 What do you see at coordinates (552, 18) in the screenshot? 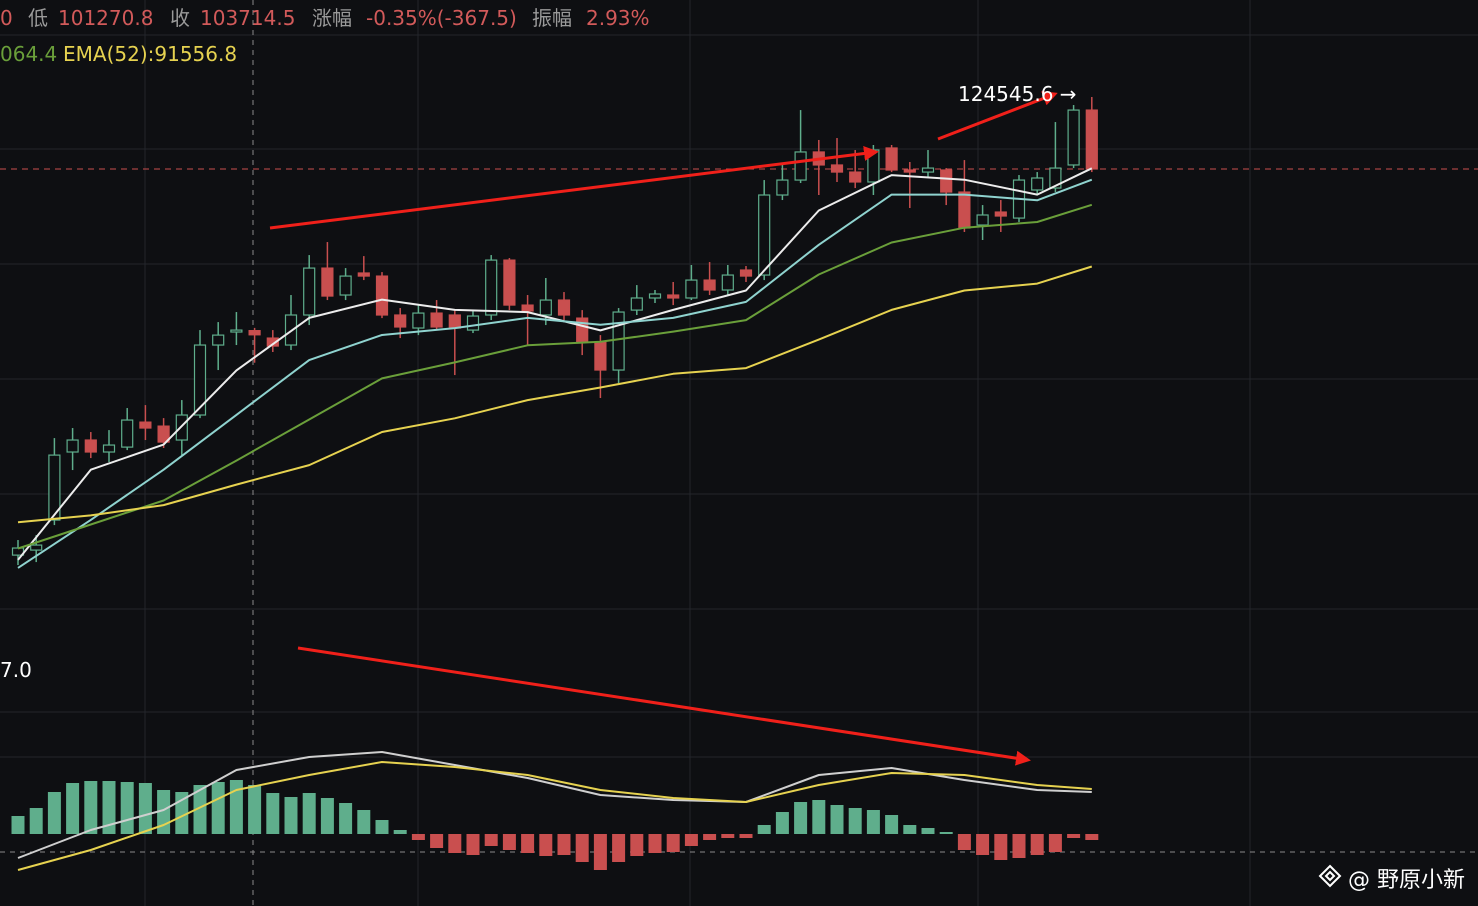
I see `header-label: 振幅` at bounding box center [552, 18].